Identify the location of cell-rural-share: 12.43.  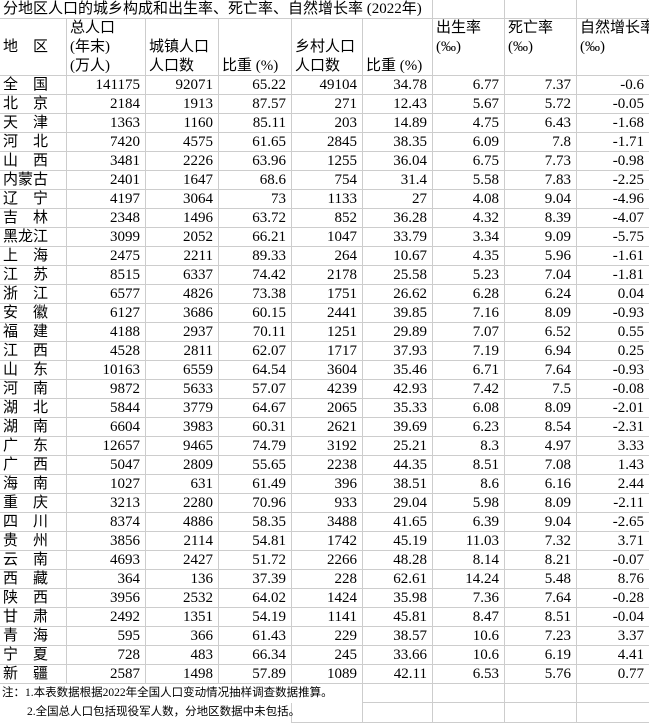
(398, 104).